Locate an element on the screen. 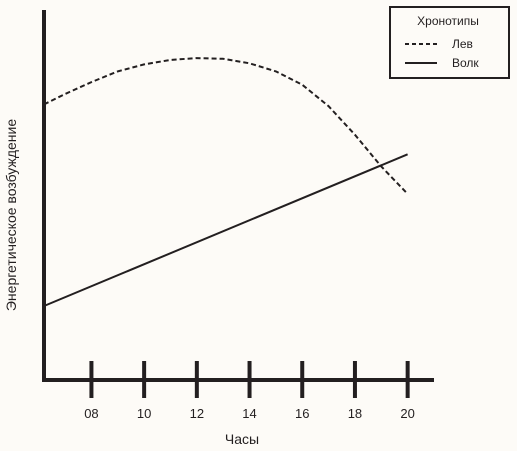 Image resolution: width=517 pixels, height=451 pixels. legend-box is located at coordinates (449, 42).